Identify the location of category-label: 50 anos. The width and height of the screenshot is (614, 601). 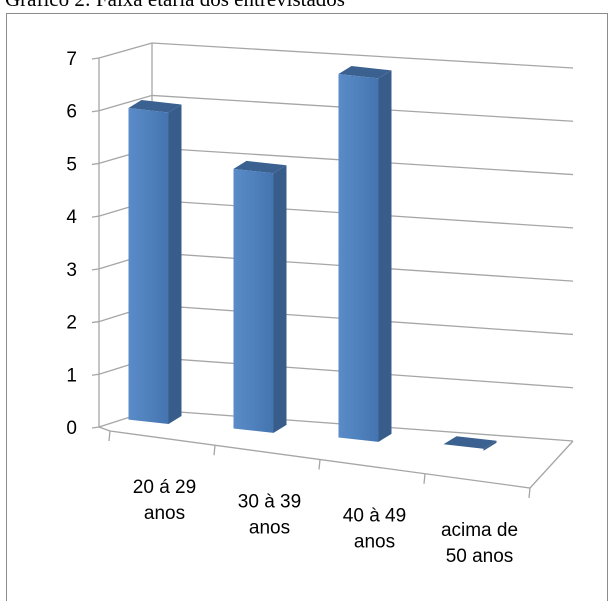
(480, 556).